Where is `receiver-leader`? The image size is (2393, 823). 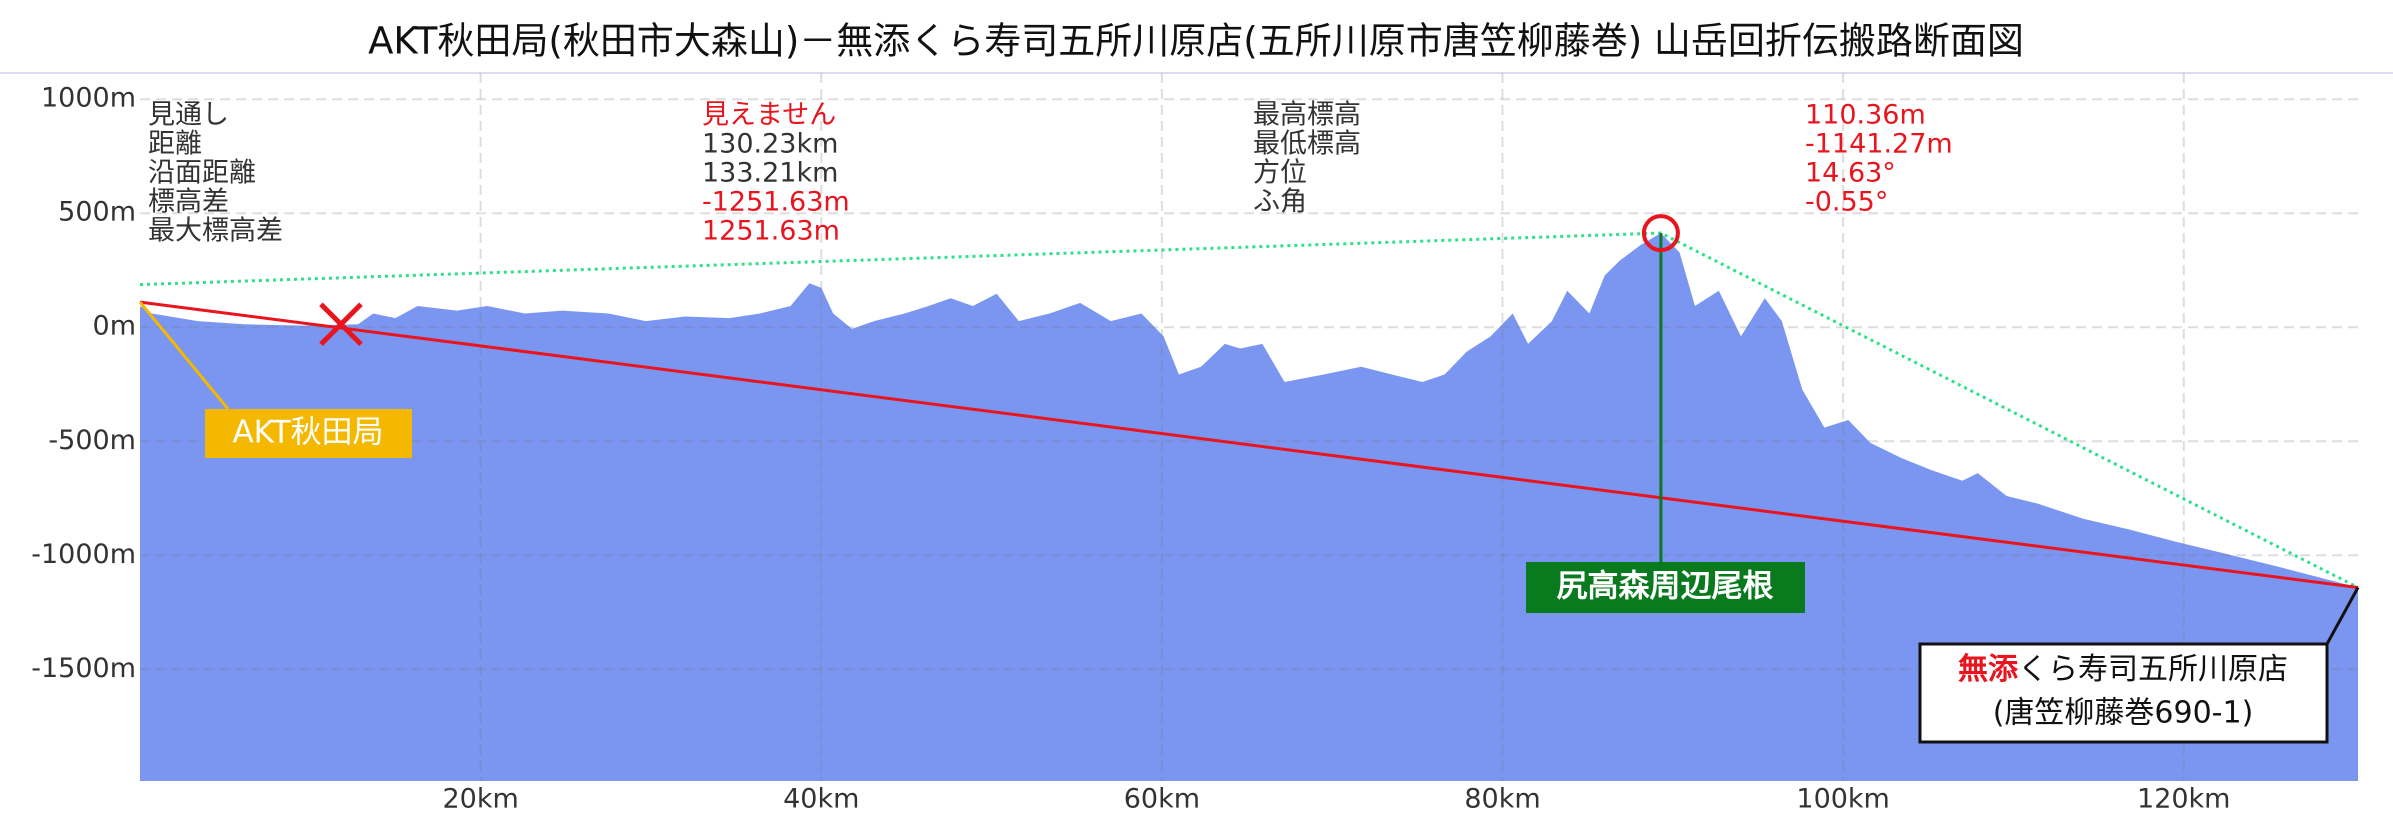
receiver-leader is located at coordinates (2342, 615).